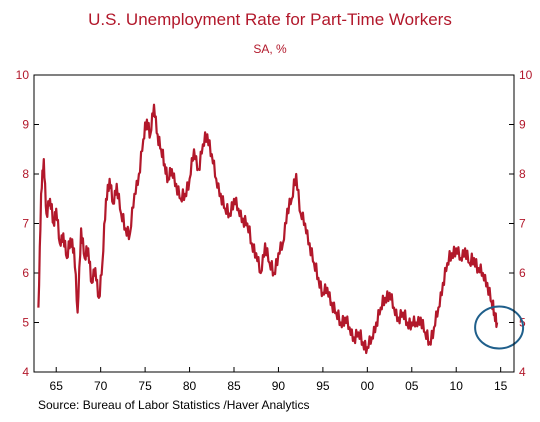 Image resolution: width=540 pixels, height=422 pixels. I want to click on x-tick-label: 70, so click(101, 386).